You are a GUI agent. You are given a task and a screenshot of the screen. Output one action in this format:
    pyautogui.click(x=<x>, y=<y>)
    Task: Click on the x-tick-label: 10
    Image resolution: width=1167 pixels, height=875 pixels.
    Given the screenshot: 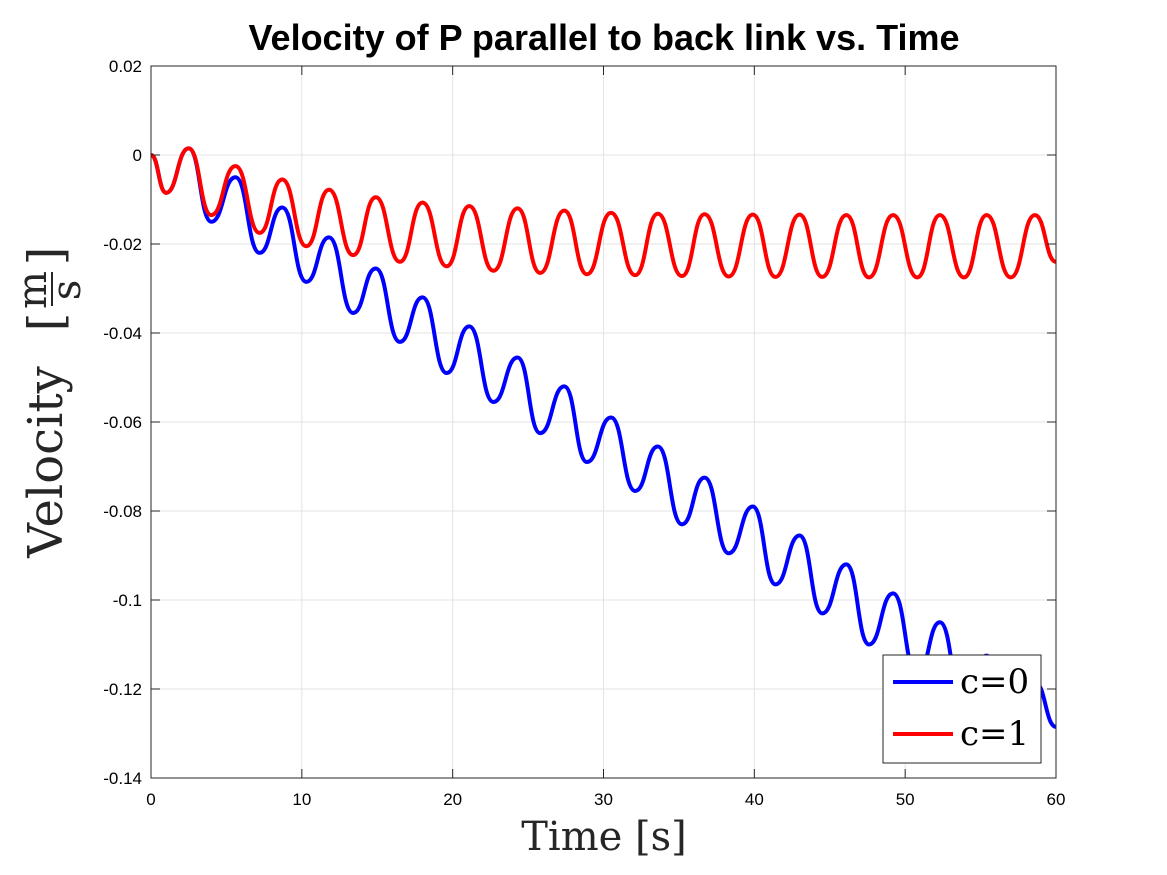 What is the action you would take?
    pyautogui.click(x=301, y=799)
    